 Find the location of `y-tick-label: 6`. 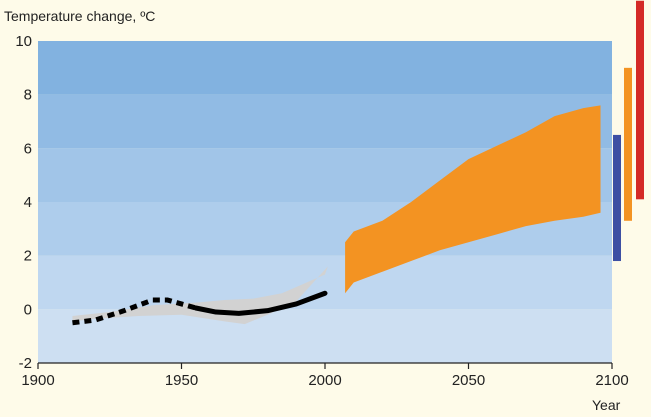

y-tick-label: 6 is located at coordinates (28, 148).